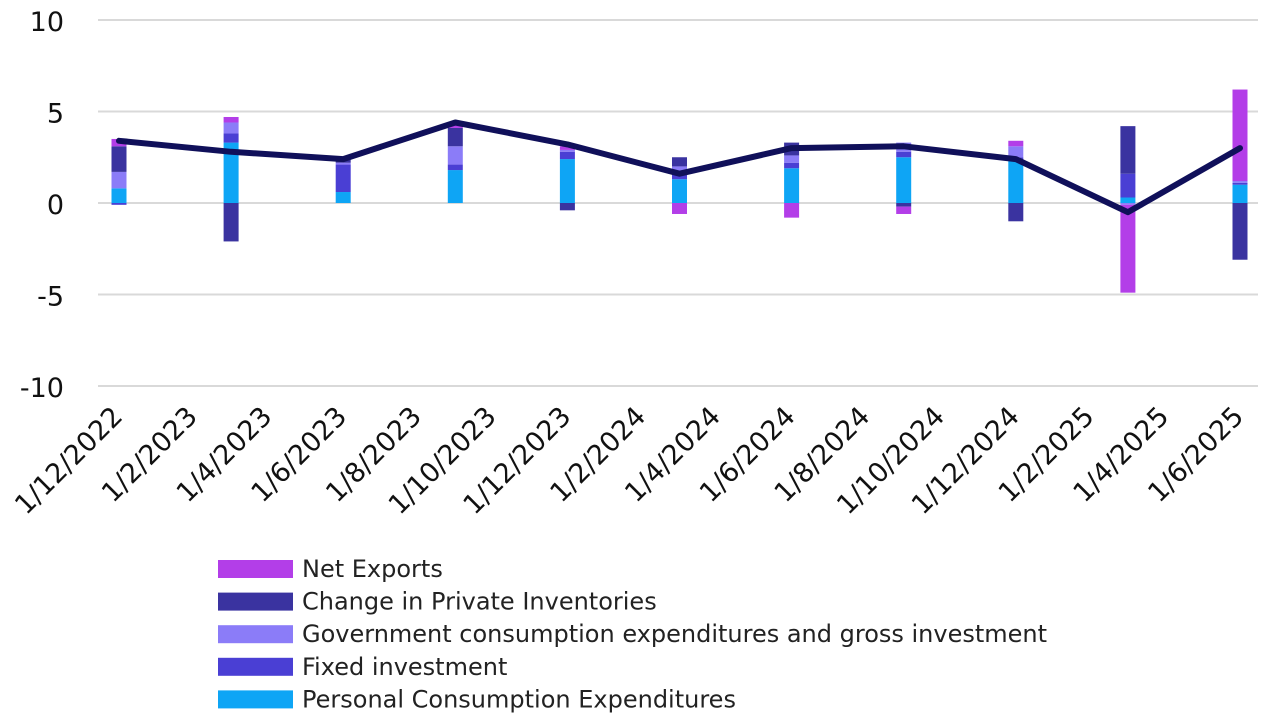  Describe the element at coordinates (519, 699) in the screenshot. I see `legend-label: Personal Consumption Expenditures` at that location.